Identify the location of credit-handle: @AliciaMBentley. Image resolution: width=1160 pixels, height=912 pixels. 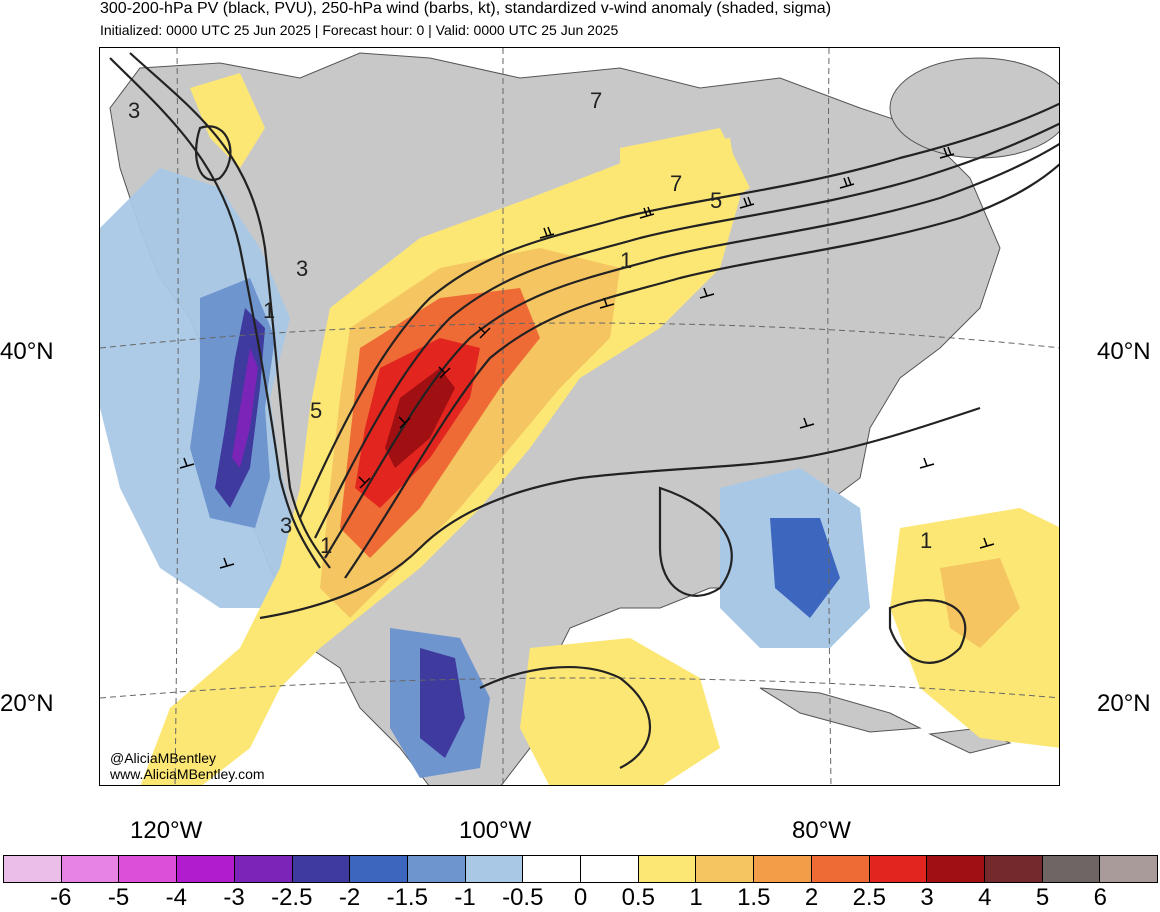
(163, 758).